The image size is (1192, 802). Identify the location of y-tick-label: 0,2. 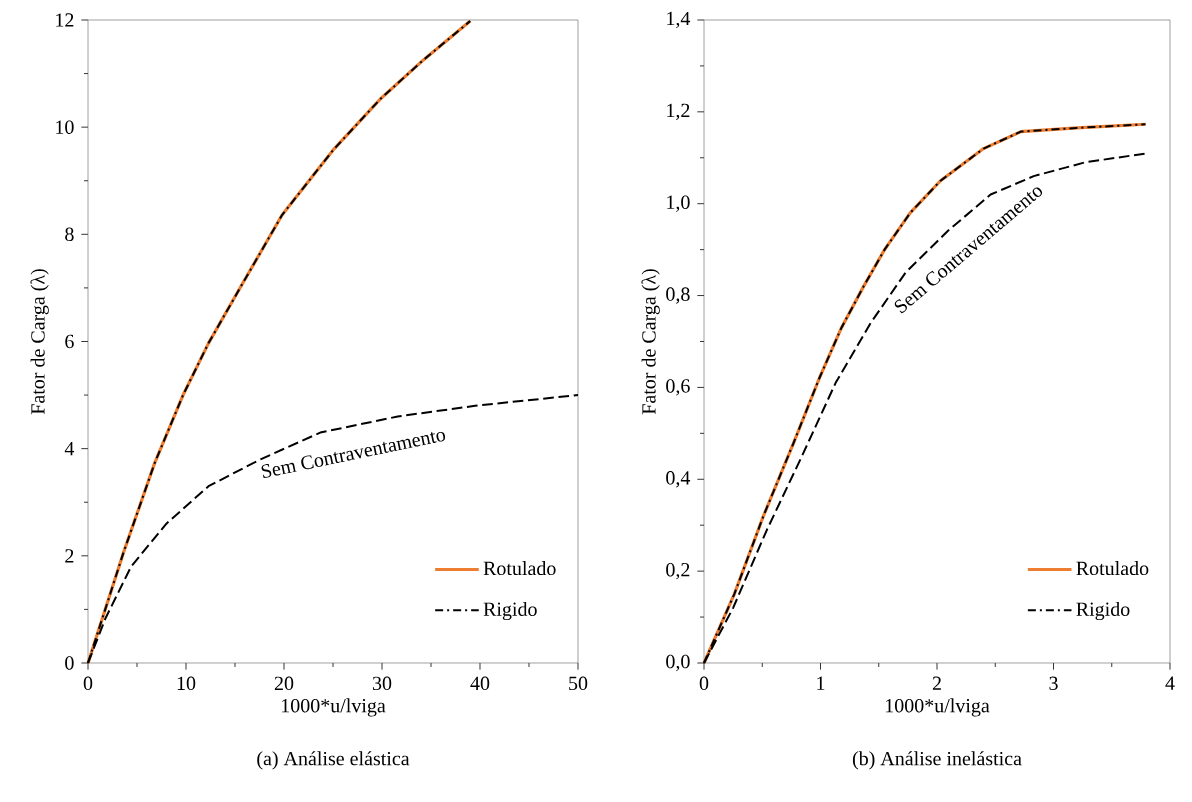
(678, 571).